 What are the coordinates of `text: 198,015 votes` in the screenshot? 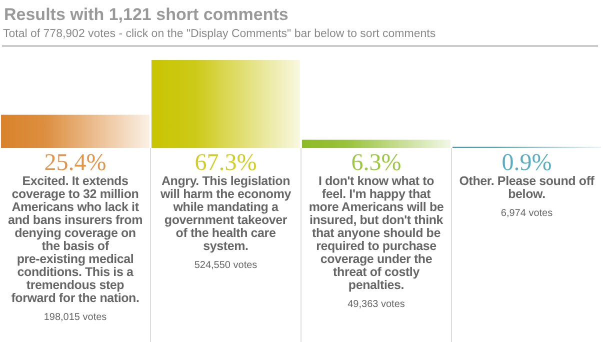 It's located at (75, 317).